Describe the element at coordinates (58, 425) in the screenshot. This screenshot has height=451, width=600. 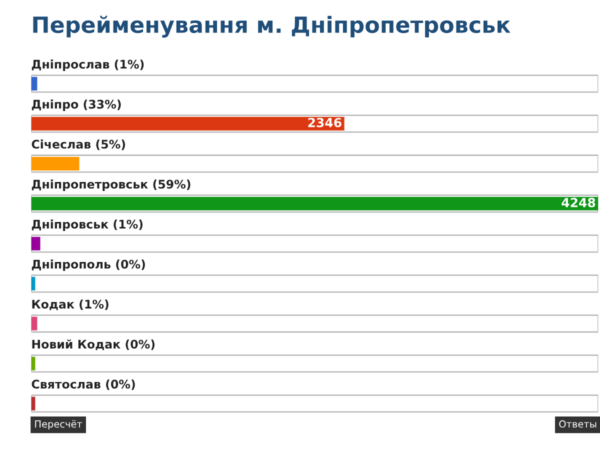
I see `text: Пересчёт` at that location.